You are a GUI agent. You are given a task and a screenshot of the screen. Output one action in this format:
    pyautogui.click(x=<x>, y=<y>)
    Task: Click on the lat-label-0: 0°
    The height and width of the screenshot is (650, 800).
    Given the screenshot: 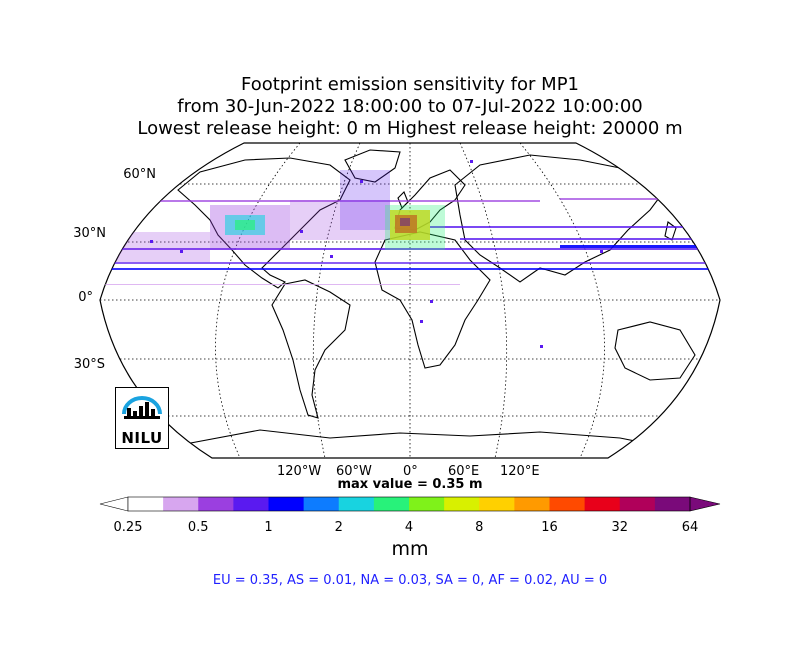 What is the action you would take?
    pyautogui.click(x=85, y=297)
    